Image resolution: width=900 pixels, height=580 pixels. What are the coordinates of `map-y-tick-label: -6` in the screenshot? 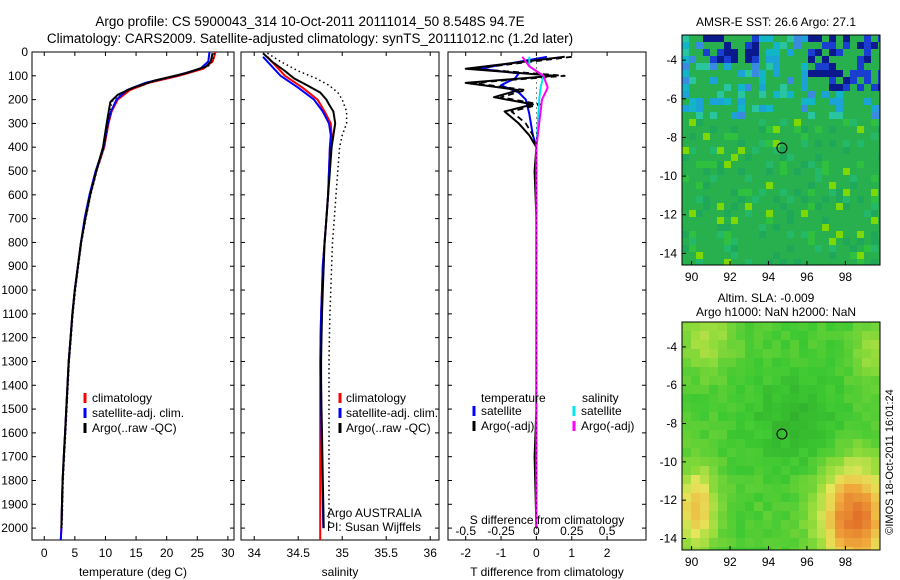 It's located at (671, 385).